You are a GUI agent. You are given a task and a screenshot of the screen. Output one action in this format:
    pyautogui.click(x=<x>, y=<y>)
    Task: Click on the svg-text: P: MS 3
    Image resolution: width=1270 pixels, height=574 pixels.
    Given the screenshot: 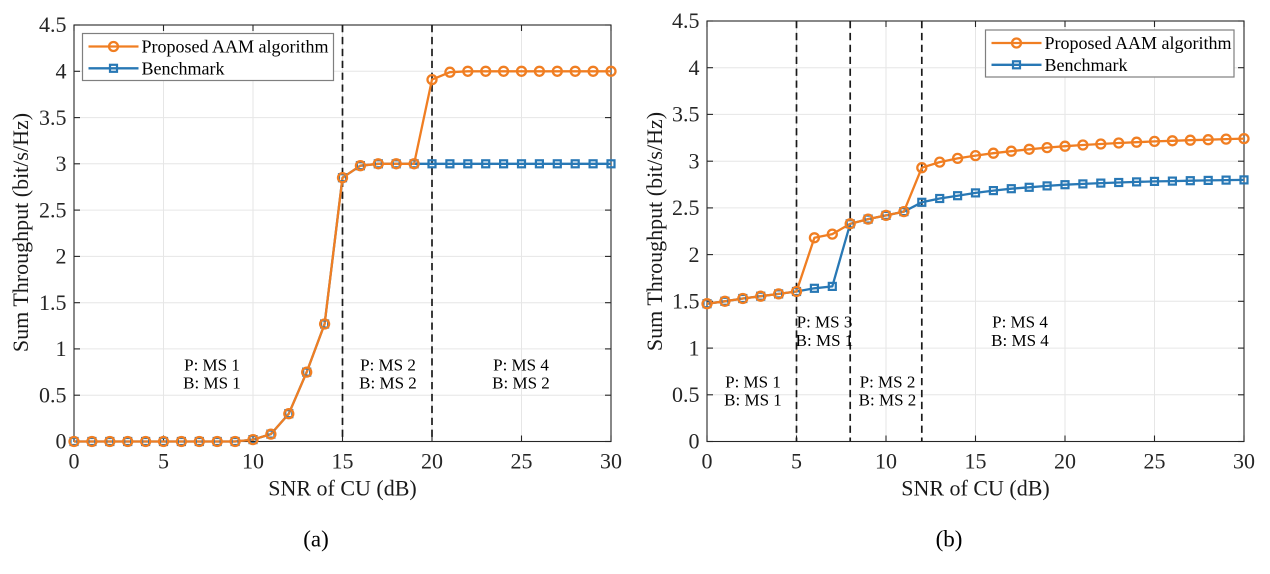 What is the action you would take?
    pyautogui.click(x=825, y=322)
    